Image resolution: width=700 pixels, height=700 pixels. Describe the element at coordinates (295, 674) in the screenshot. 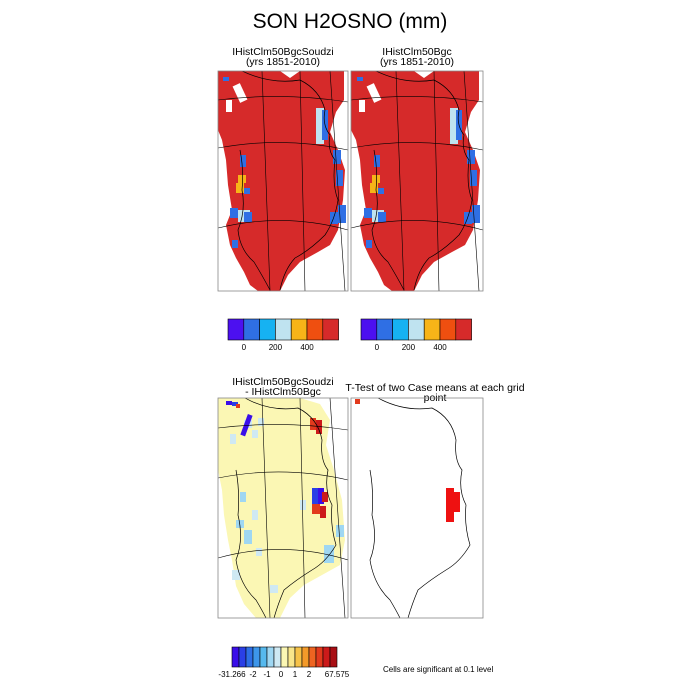

I see `cb-bottom-left-tick-label: 1` at that location.